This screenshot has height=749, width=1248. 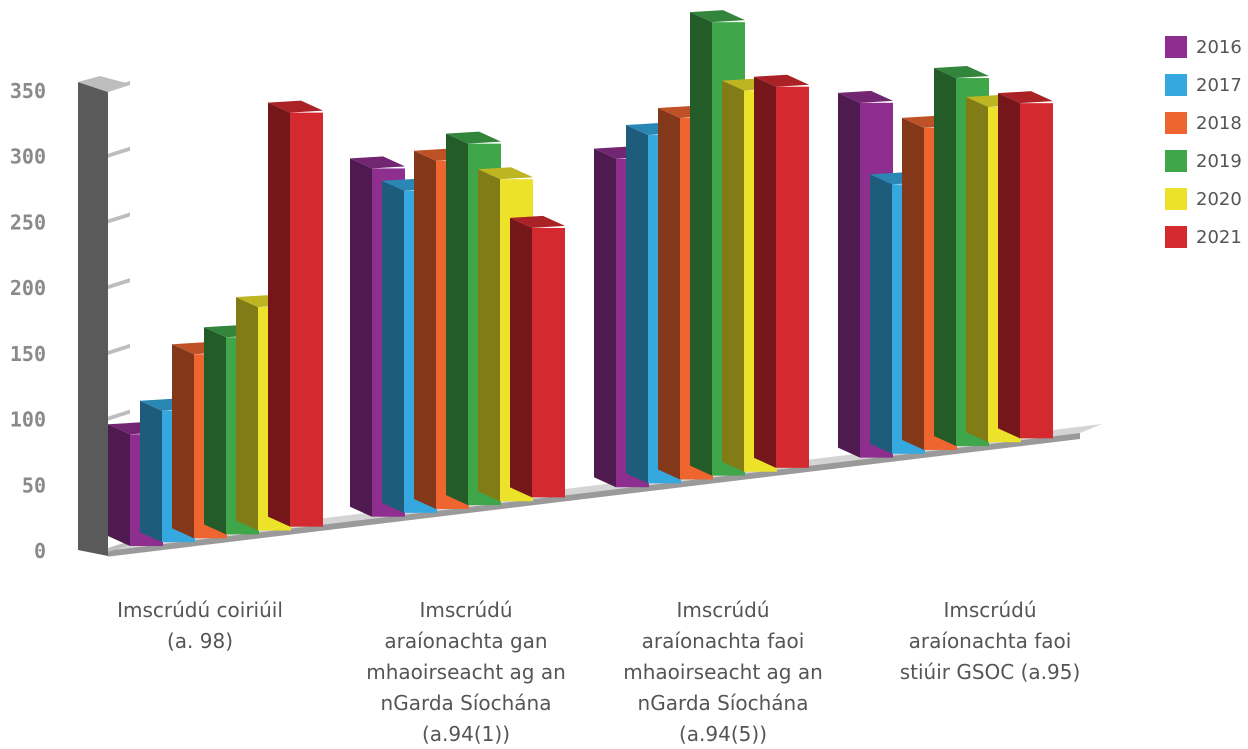 What do you see at coordinates (1219, 123) in the screenshot?
I see `legend-label: 2018` at bounding box center [1219, 123].